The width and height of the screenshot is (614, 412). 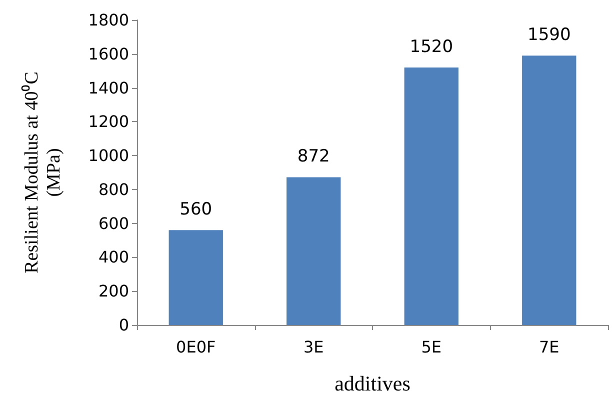 What do you see at coordinates (113, 291) in the screenshot?
I see `y-tick-label: 200` at bounding box center [113, 291].